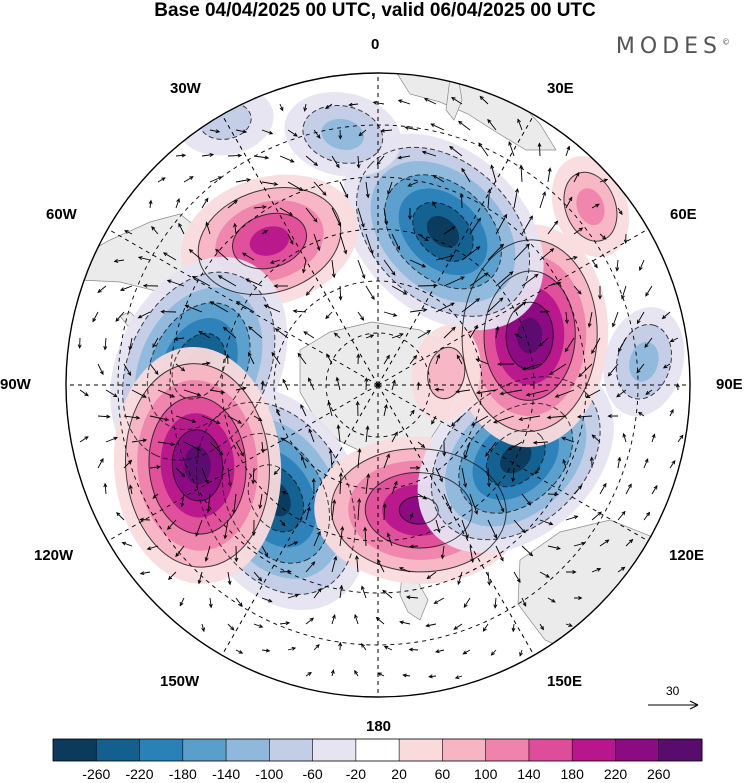  Describe the element at coordinates (375, 44) in the screenshot. I see `lon-label-0: 0` at that location.